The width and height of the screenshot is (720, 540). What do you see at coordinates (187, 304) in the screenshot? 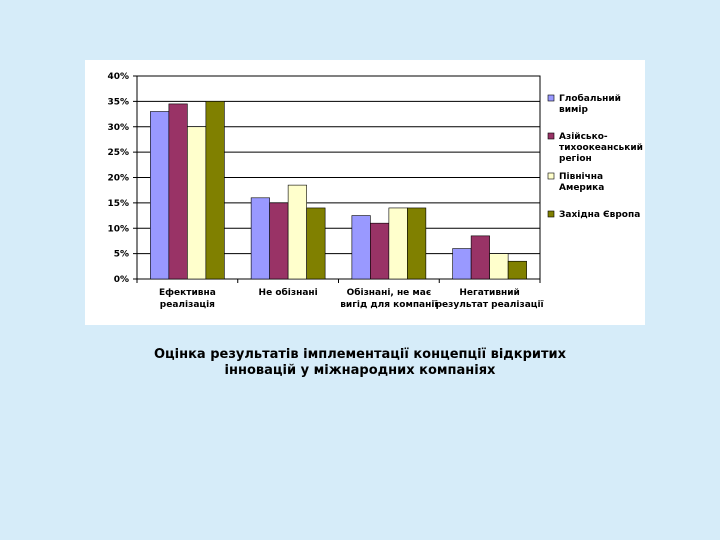
I see `category-label: реалізація` at bounding box center [187, 304].